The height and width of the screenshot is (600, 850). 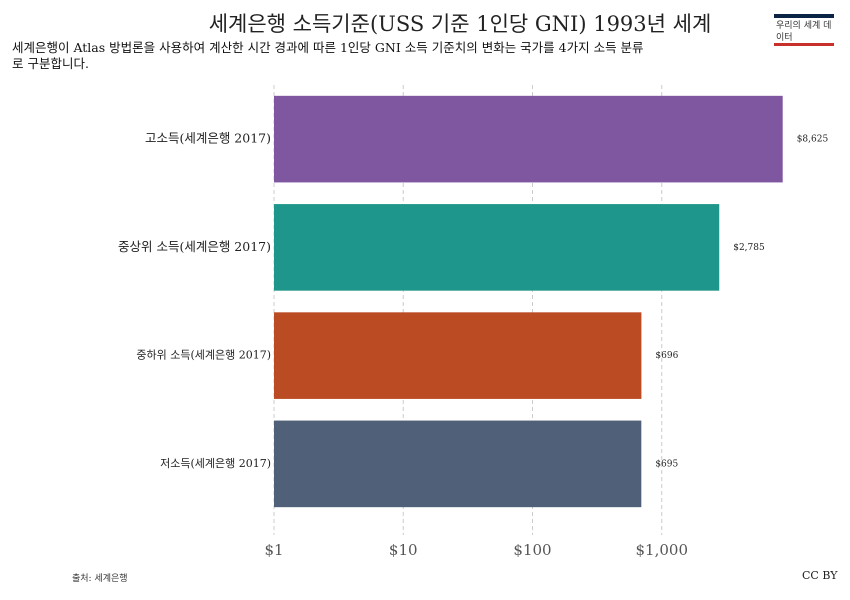 I want to click on y-tick-label: 중상위 소득(세계은행 2017), so click(x=194, y=246).